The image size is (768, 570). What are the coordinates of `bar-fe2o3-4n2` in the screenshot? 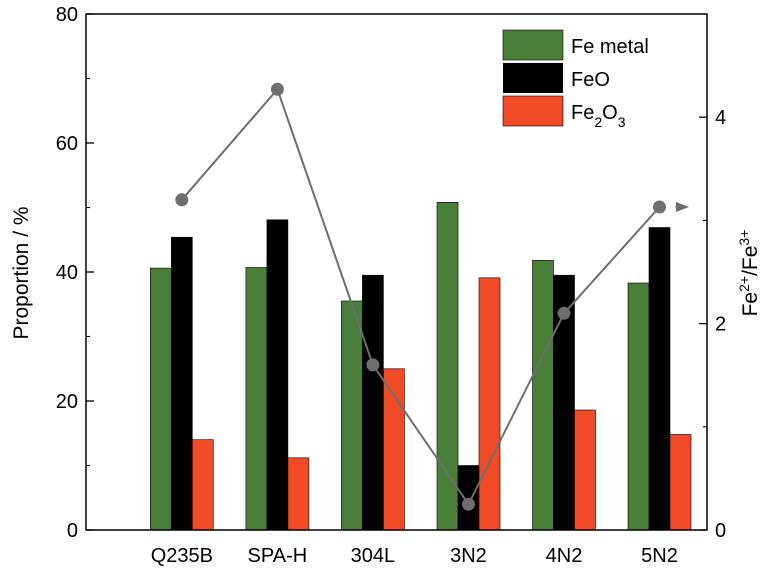 It's located at (585, 470).